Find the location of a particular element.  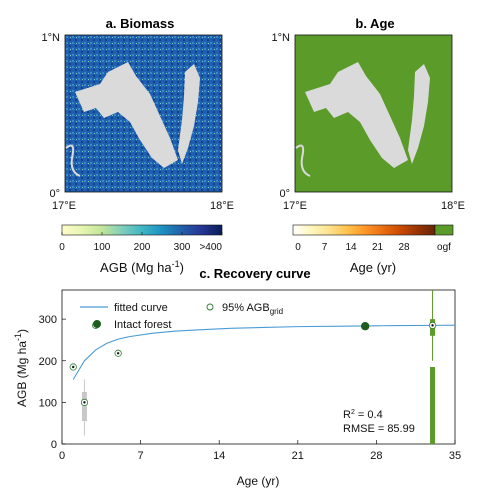

age-colorbar-tick-label: 21 is located at coordinates (378, 247).